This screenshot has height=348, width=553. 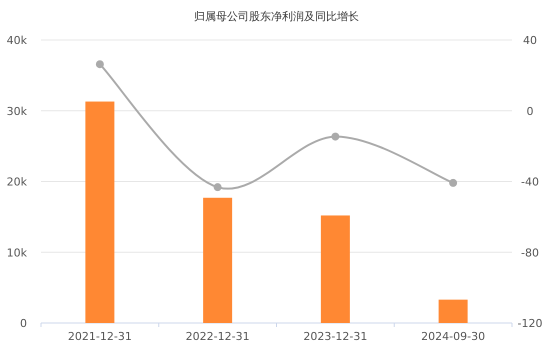 I want to click on y2-tick-label: -40, so click(x=530, y=182).